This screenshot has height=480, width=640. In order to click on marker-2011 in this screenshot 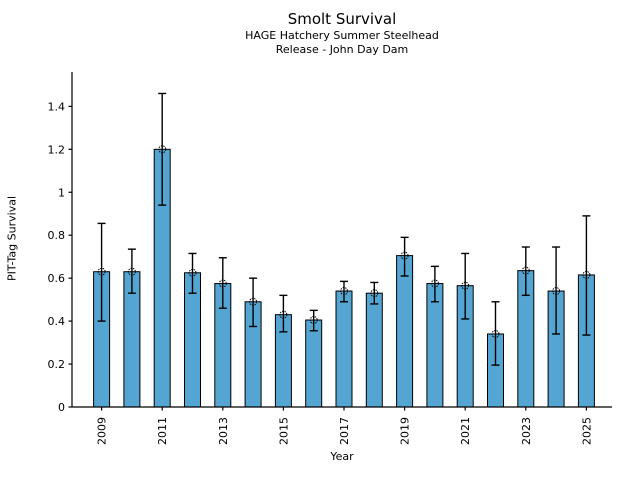, I will do `click(162, 149)`.